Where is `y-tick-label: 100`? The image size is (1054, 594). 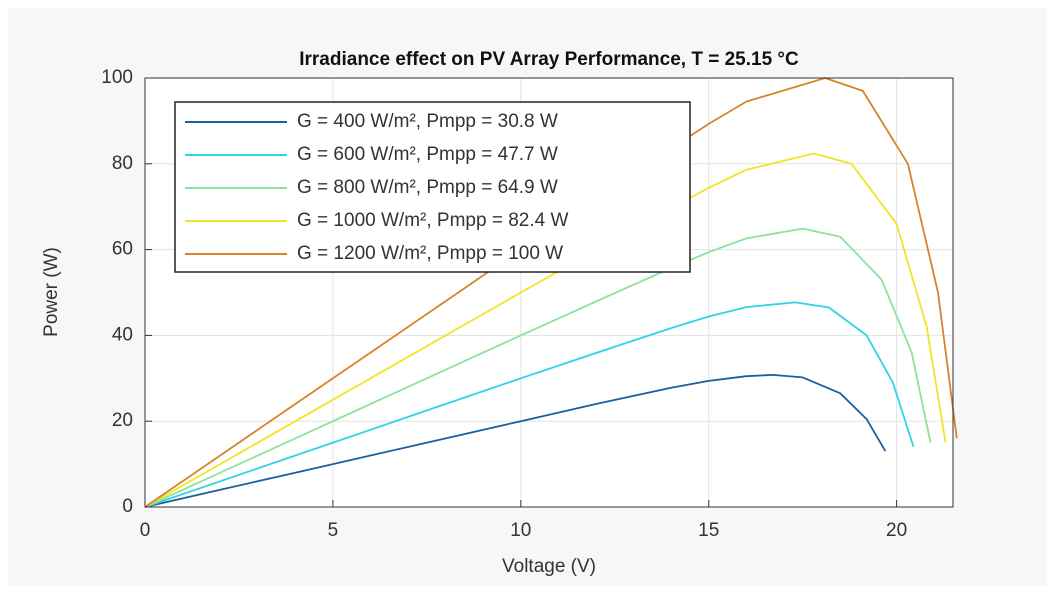
y-tick-label: 100 is located at coordinates (117, 77).